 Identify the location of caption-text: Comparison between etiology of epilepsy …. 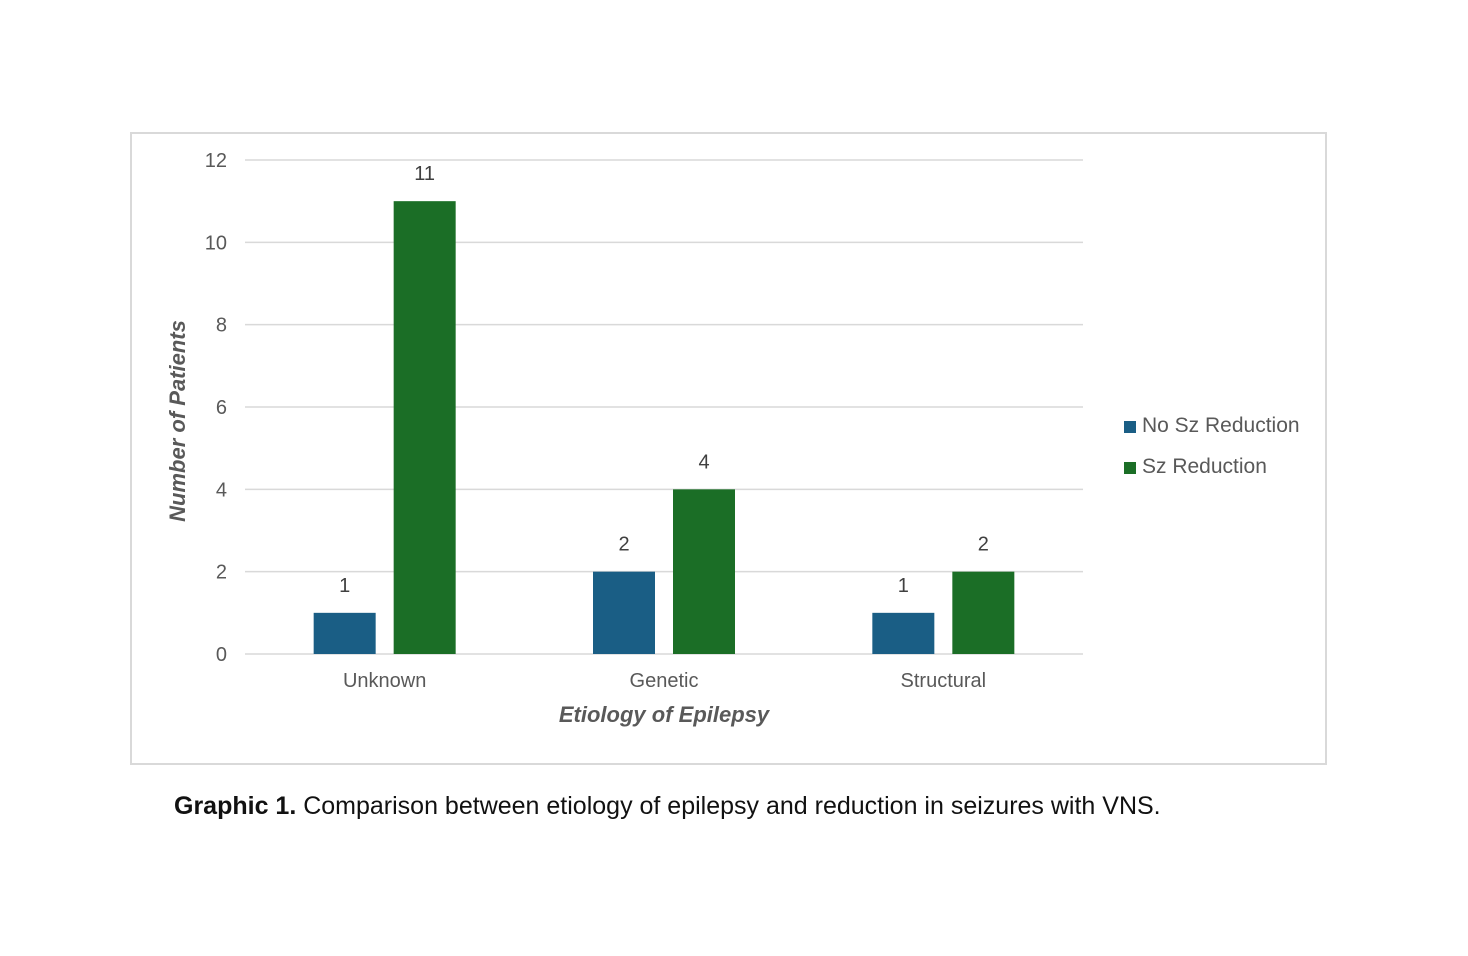
(728, 806).